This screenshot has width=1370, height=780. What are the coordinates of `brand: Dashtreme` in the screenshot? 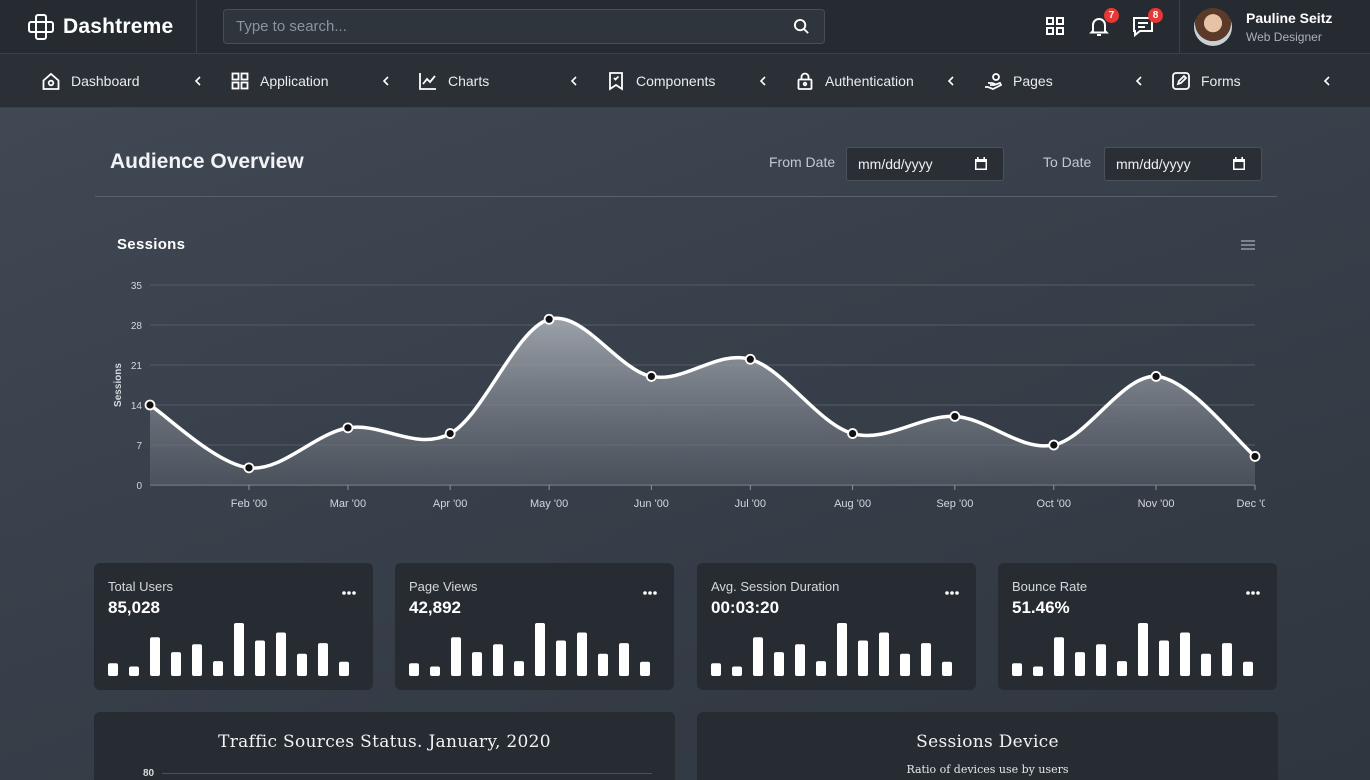 It's located at (98, 27).